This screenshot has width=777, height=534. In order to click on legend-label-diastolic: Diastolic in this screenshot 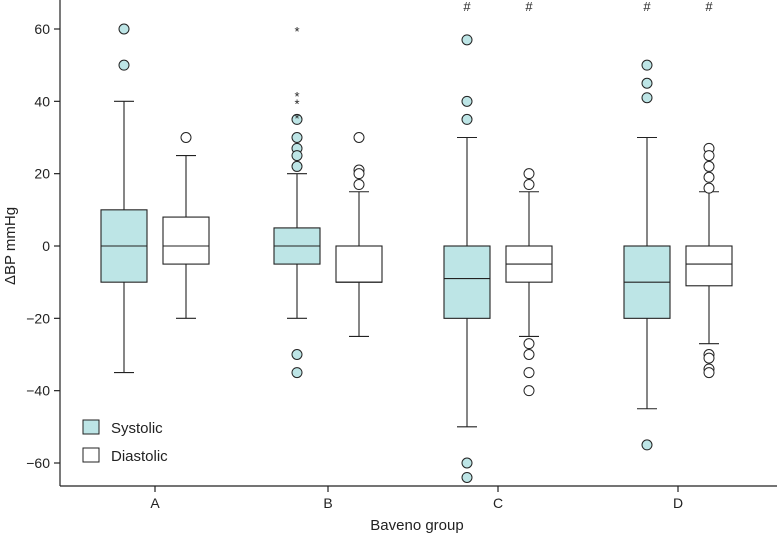, I will do `click(139, 456)`.